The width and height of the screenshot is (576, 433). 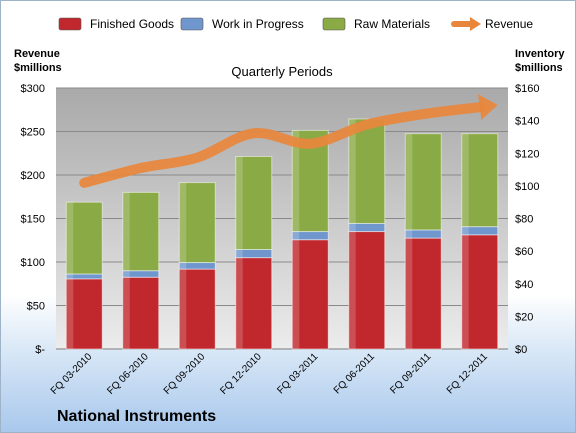 I want to click on right-tick-label: $160, so click(x=527, y=89).